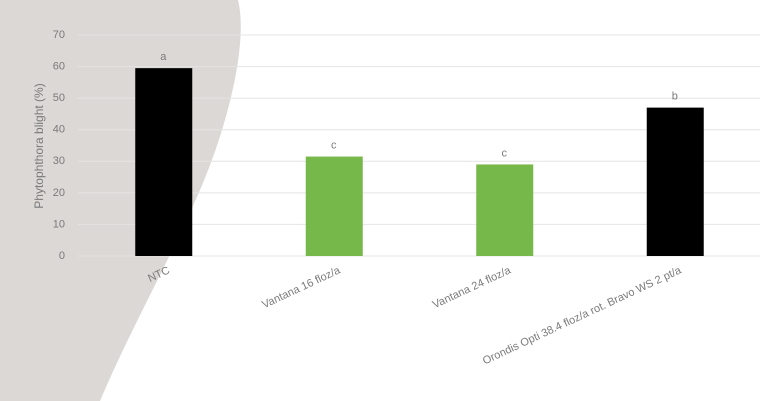 The width and height of the screenshot is (764, 401). I want to click on y-tick-label: 60, so click(59, 66).